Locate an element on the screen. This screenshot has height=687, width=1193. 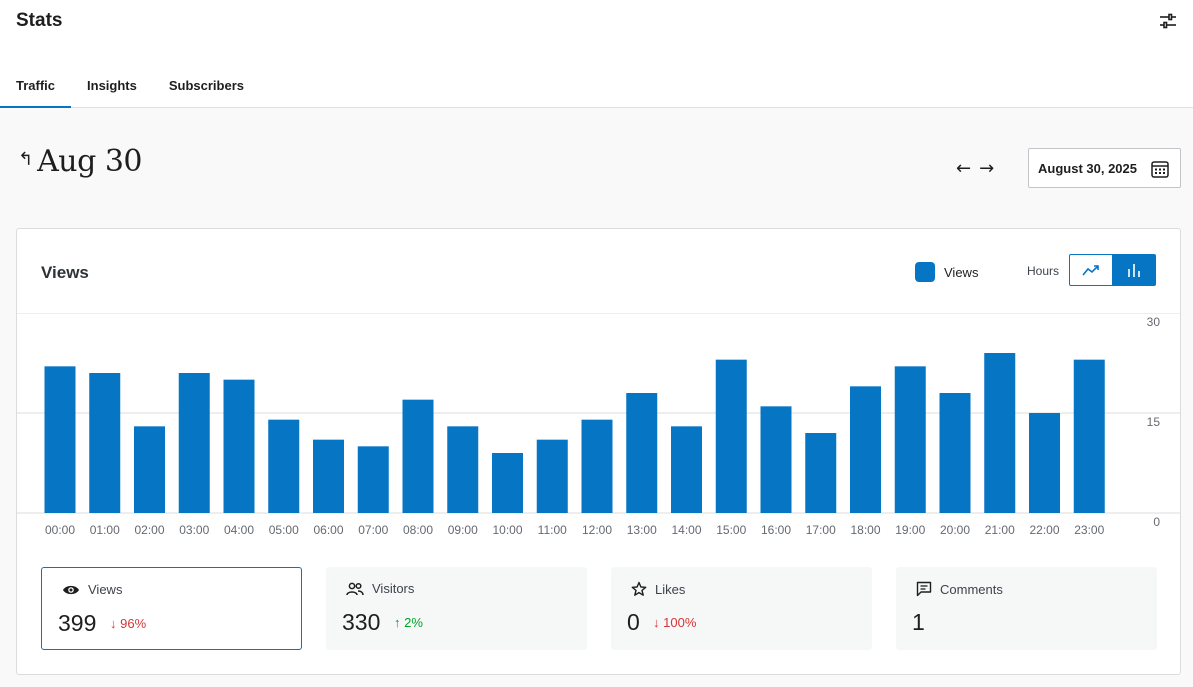
date-picker: August 30, 2025 is located at coordinates (1104, 168).